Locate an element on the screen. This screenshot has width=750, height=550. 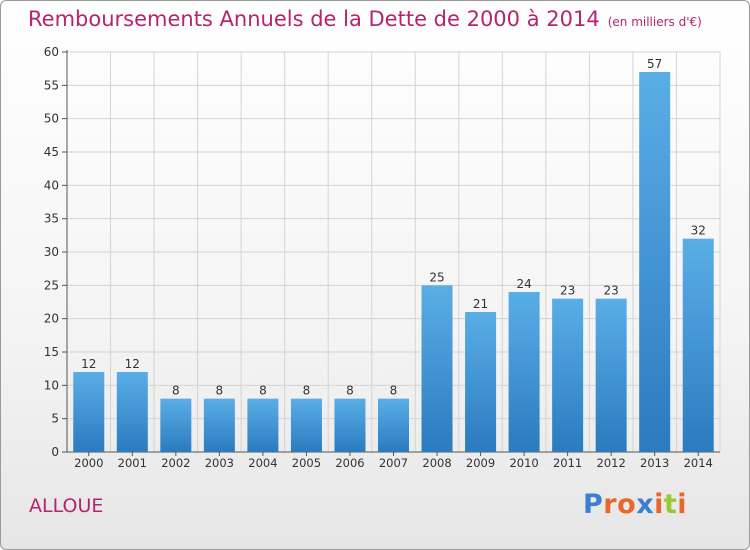
y-tick-label: 60 is located at coordinates (51, 52).